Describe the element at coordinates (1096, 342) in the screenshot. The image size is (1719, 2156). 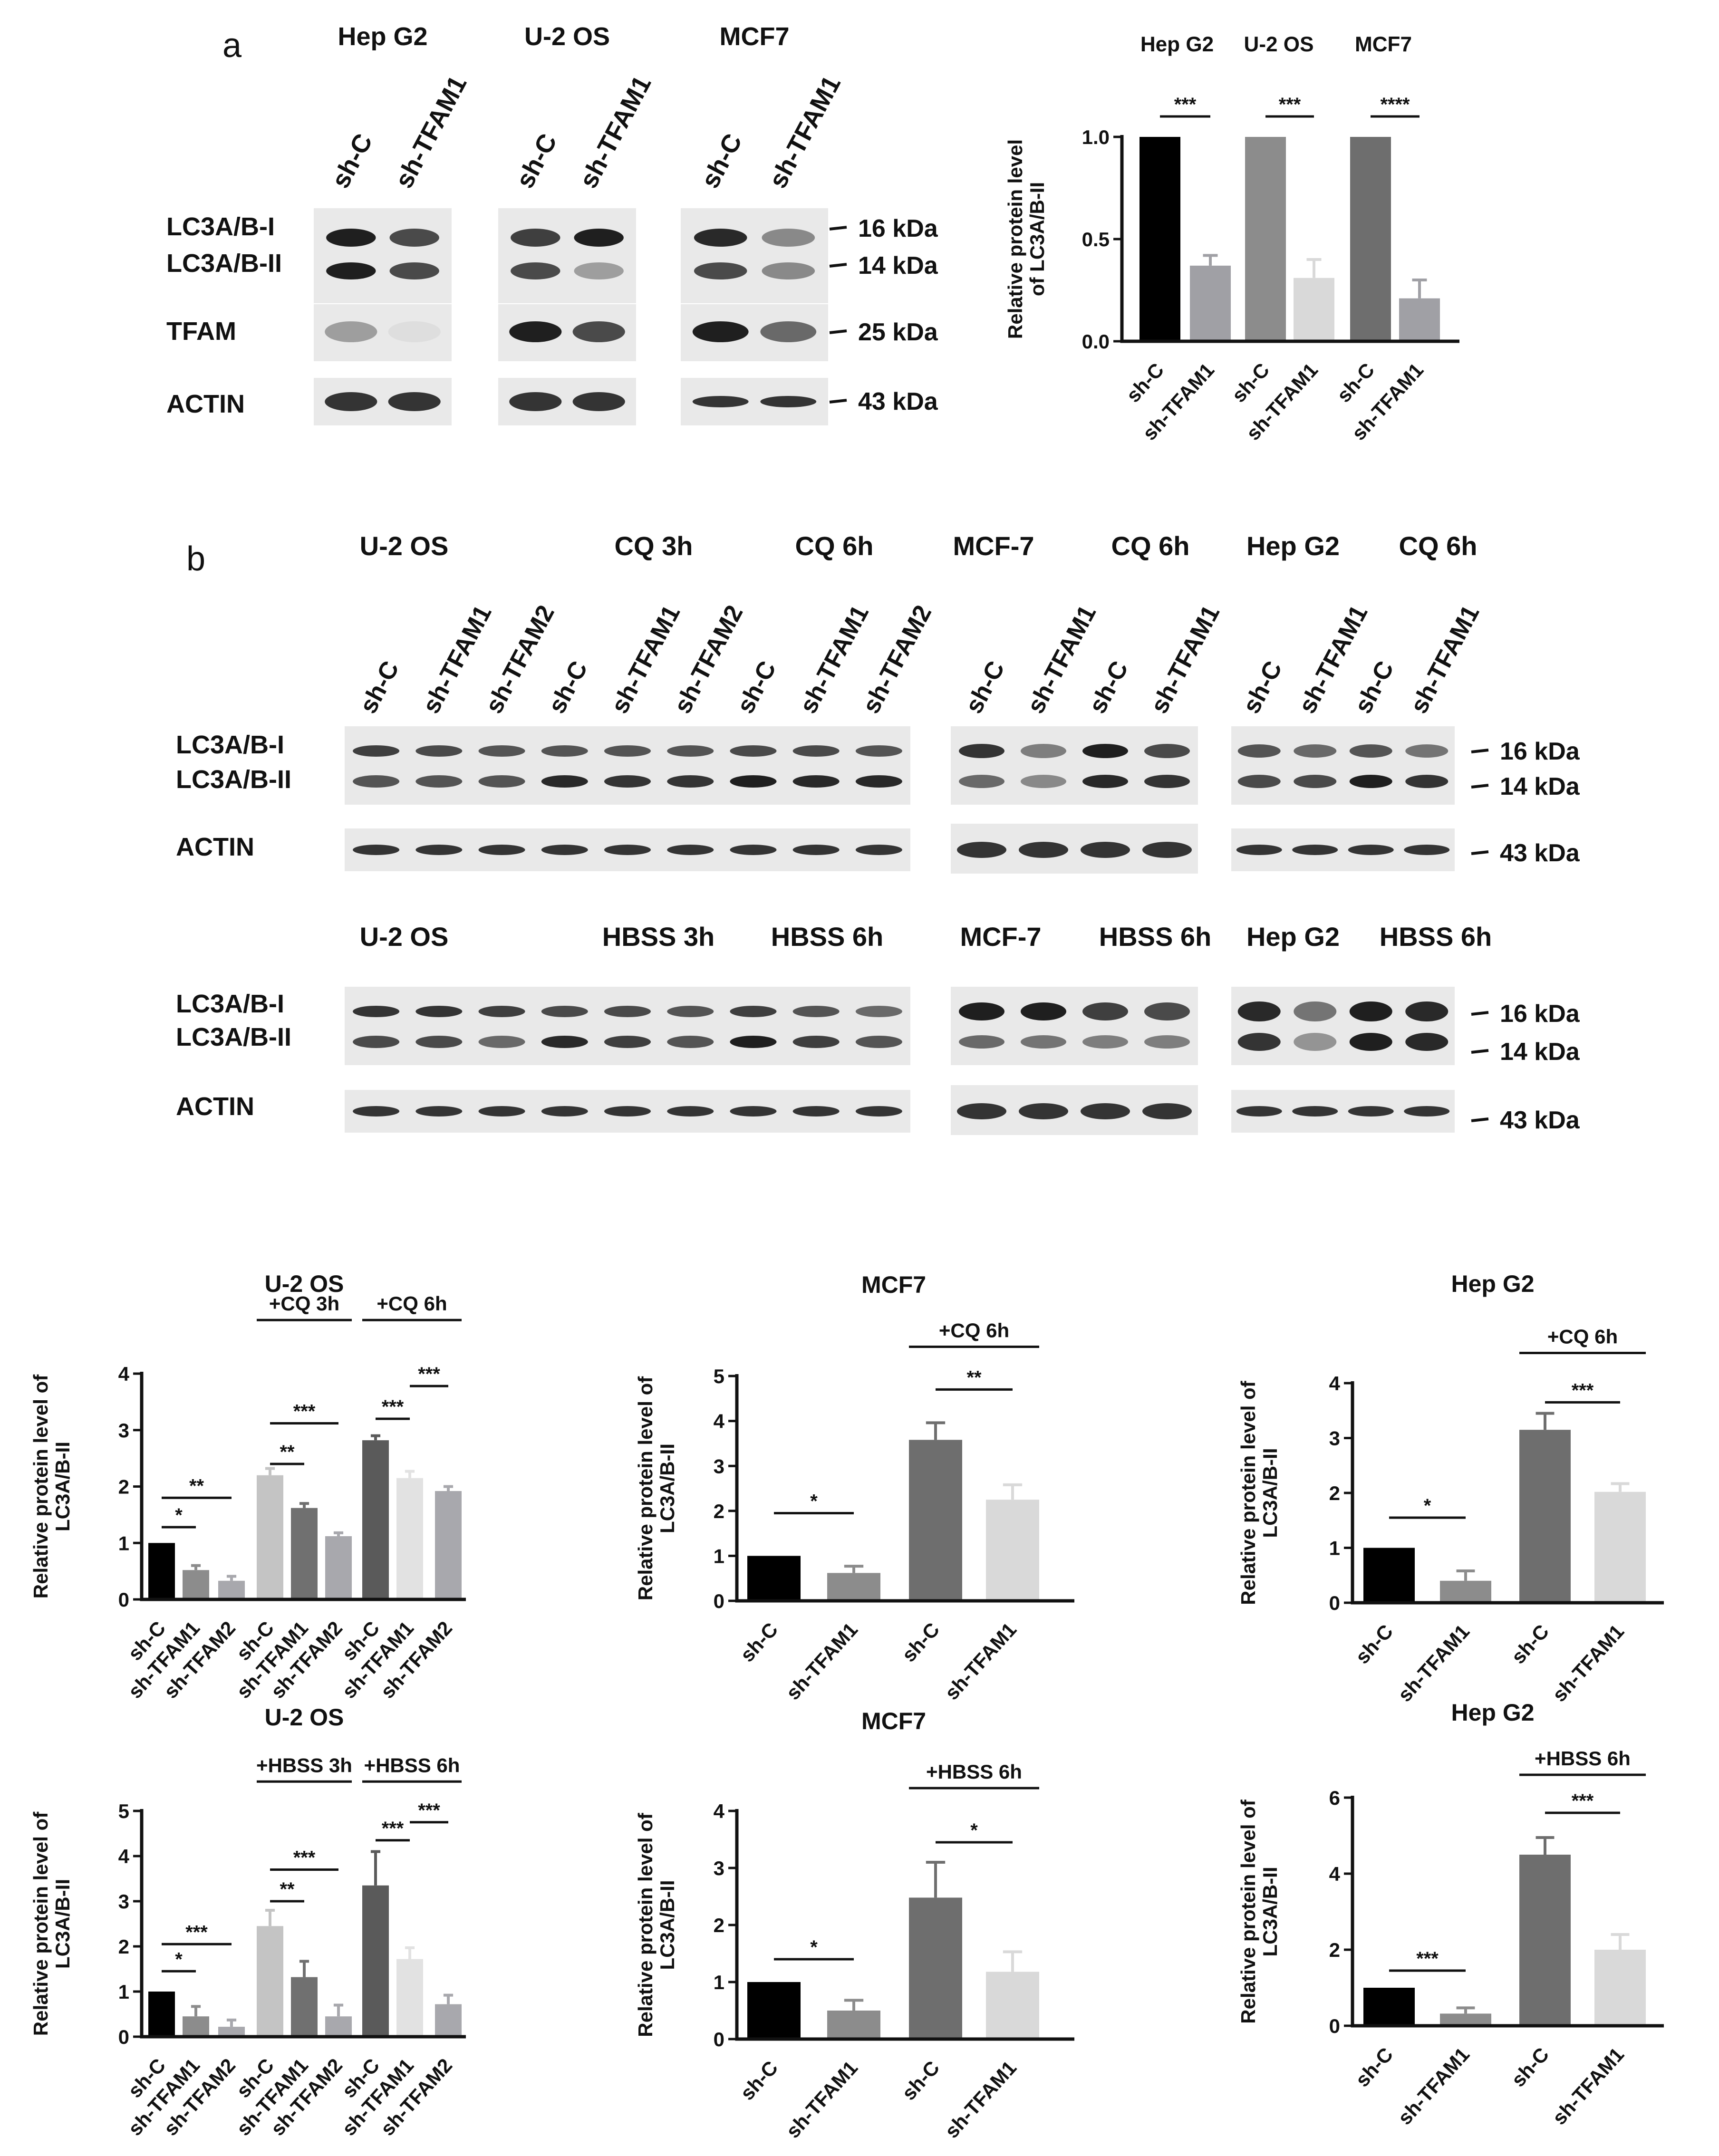
I see `y-tick-label: 0.0` at that location.